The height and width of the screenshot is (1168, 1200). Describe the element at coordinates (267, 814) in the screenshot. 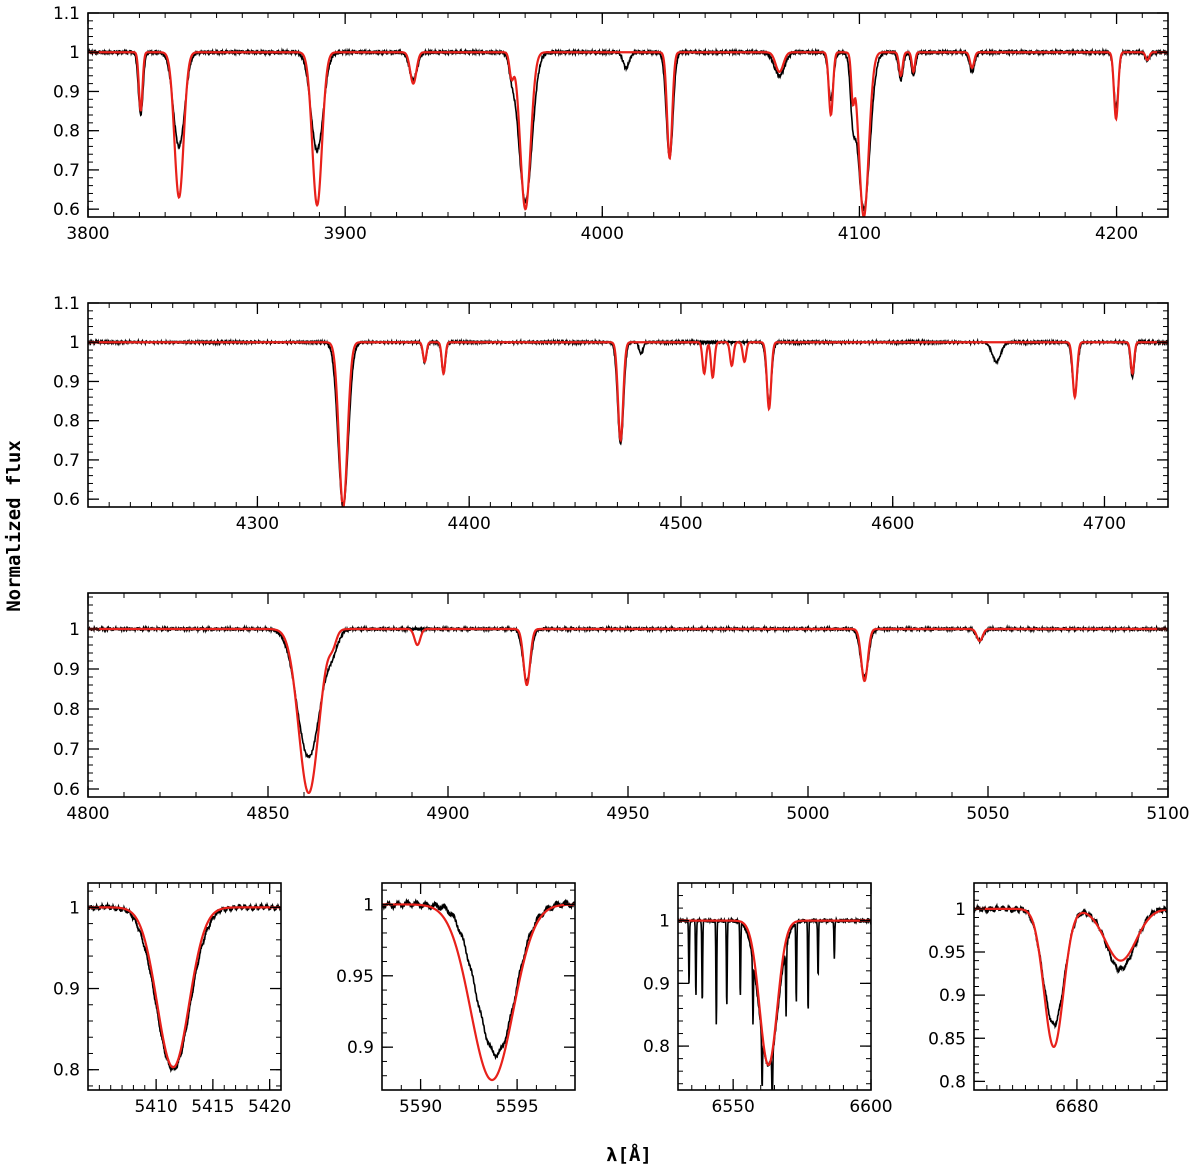

I see `x-tick-label: 4850` at that location.